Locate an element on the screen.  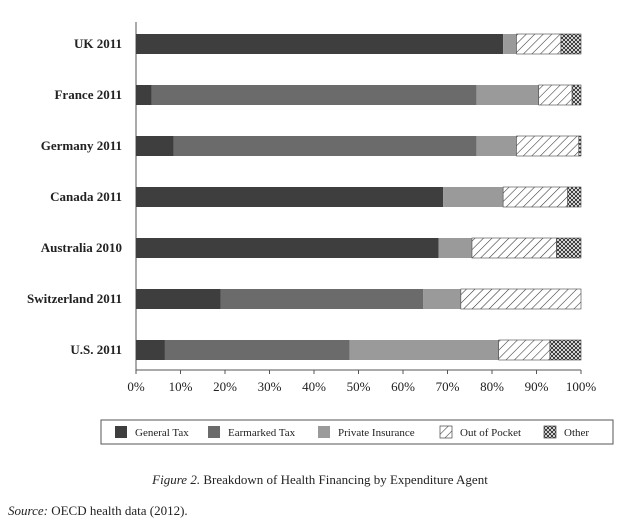
legend-swatch-out-of-pocket is located at coordinates (446, 432).